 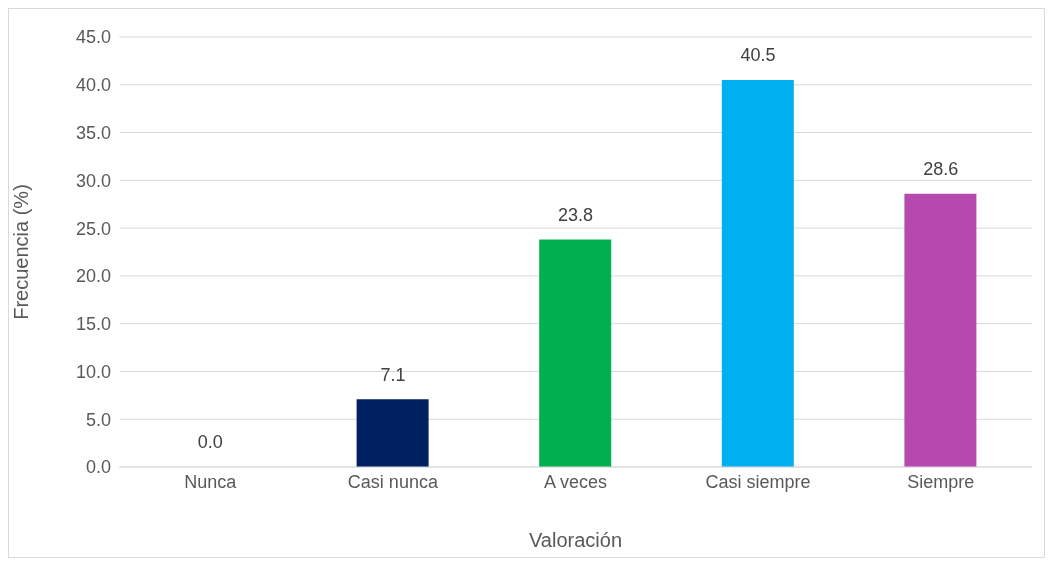 I want to click on x-tick-label: Siempre, so click(x=941, y=481).